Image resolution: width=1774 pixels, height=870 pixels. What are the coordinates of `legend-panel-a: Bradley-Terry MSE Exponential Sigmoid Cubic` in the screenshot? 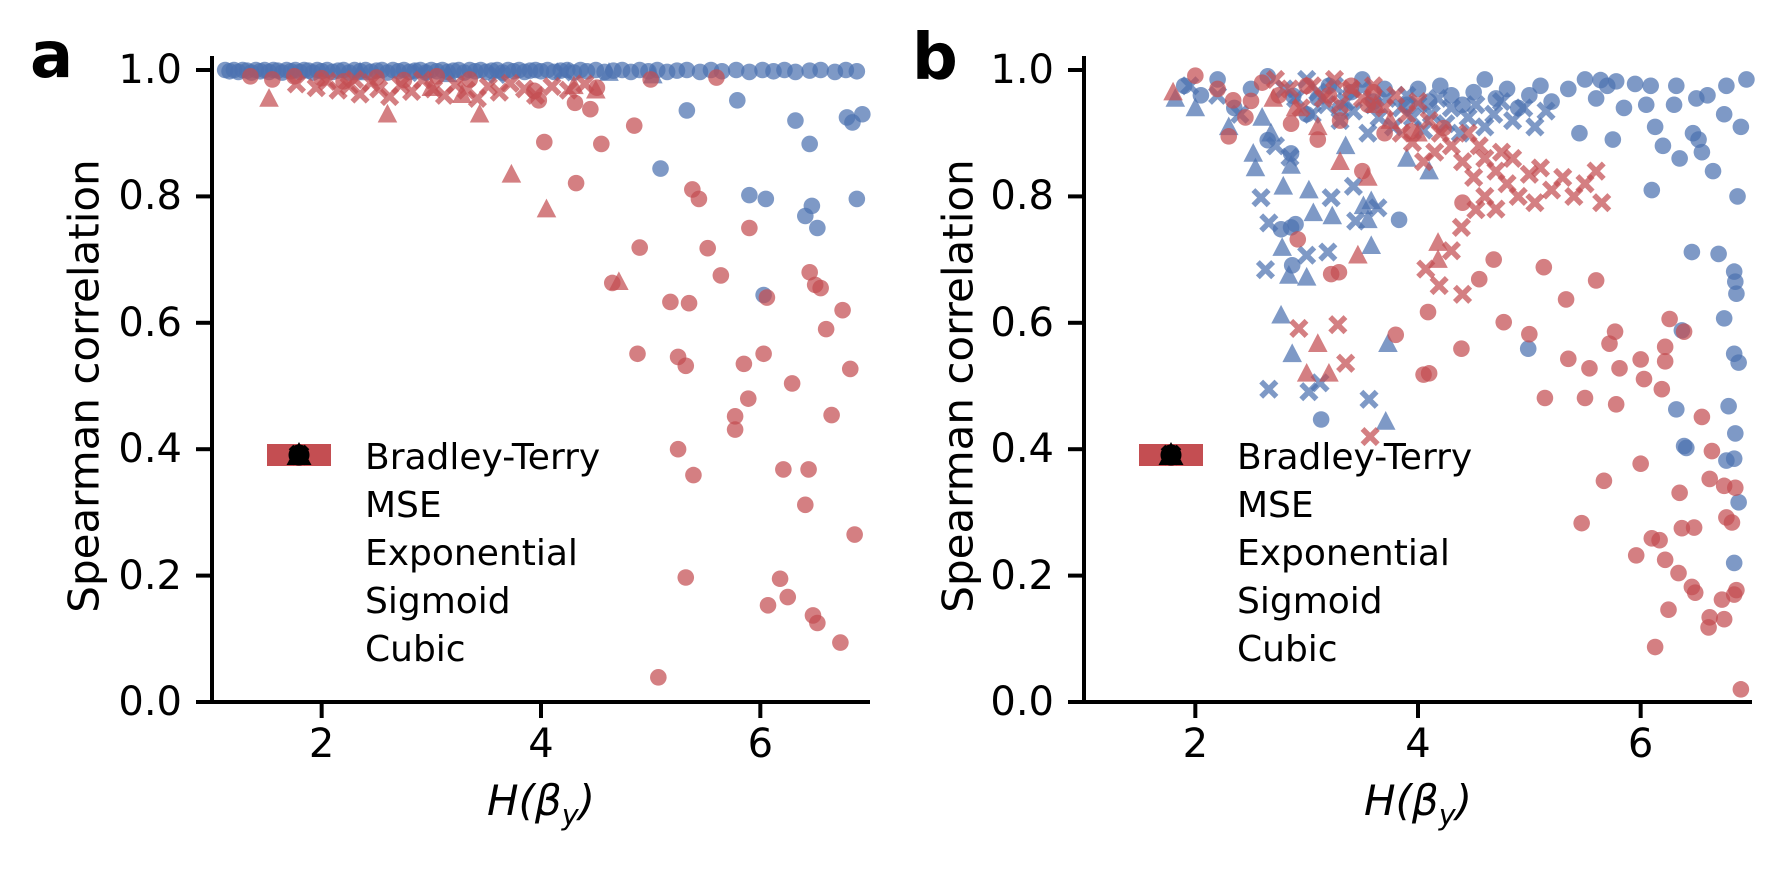 It's located at (425, 553).